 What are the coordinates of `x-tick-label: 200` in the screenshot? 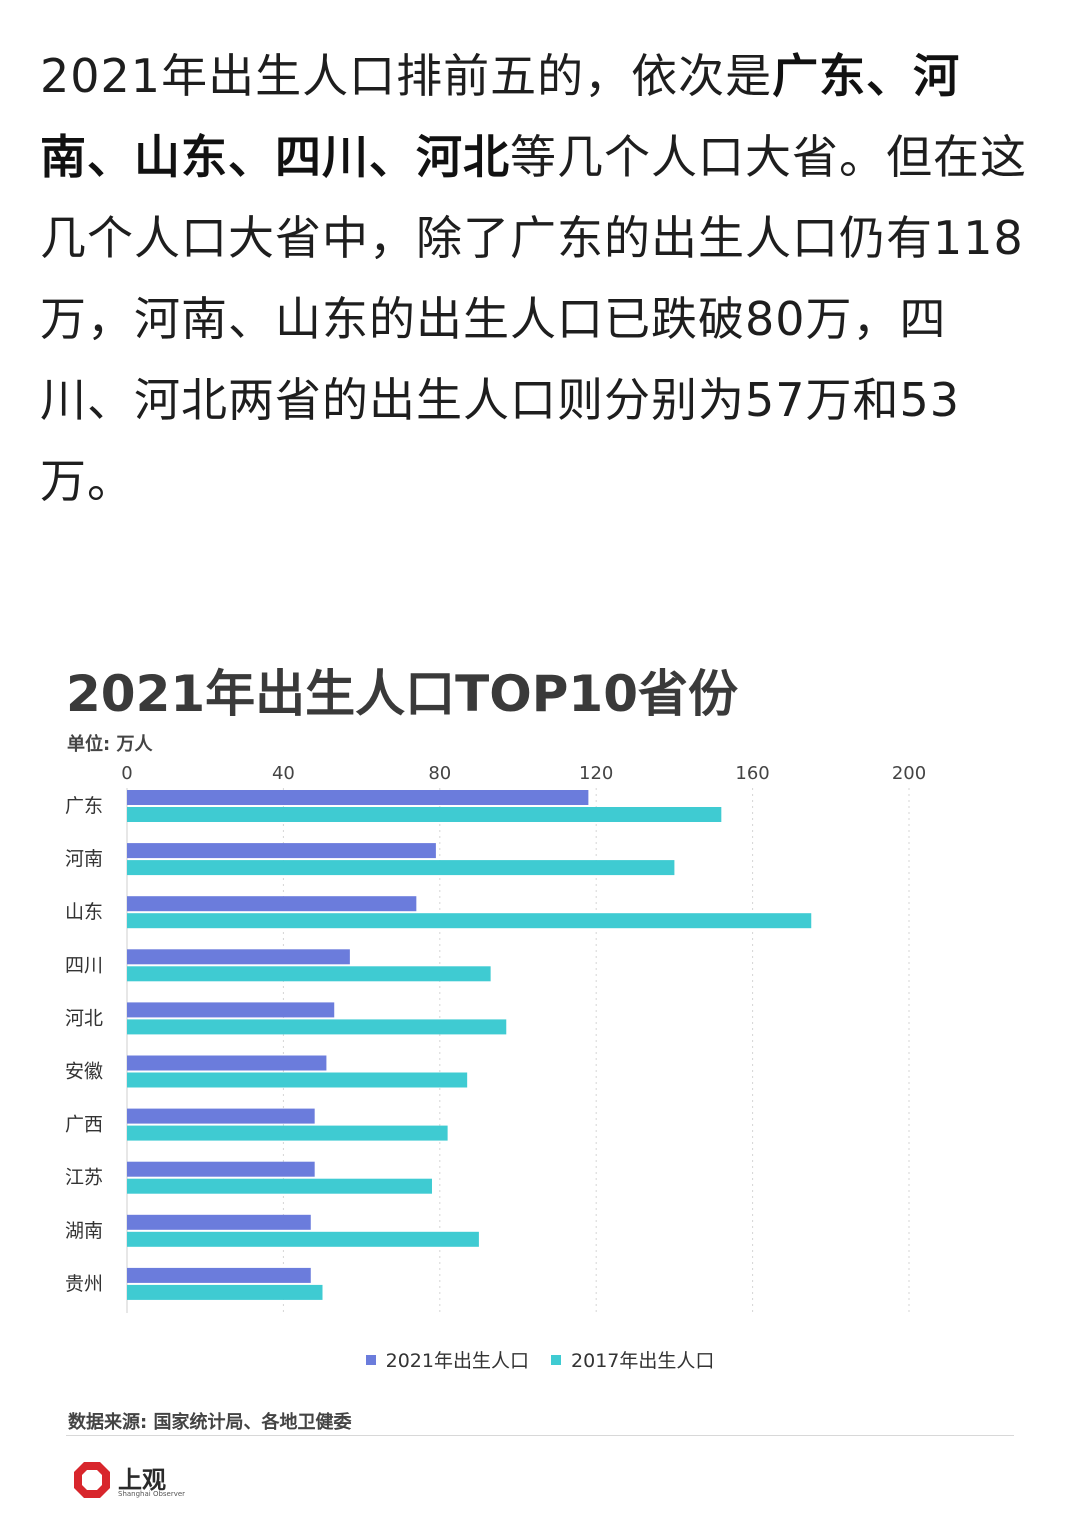 It's located at (909, 773).